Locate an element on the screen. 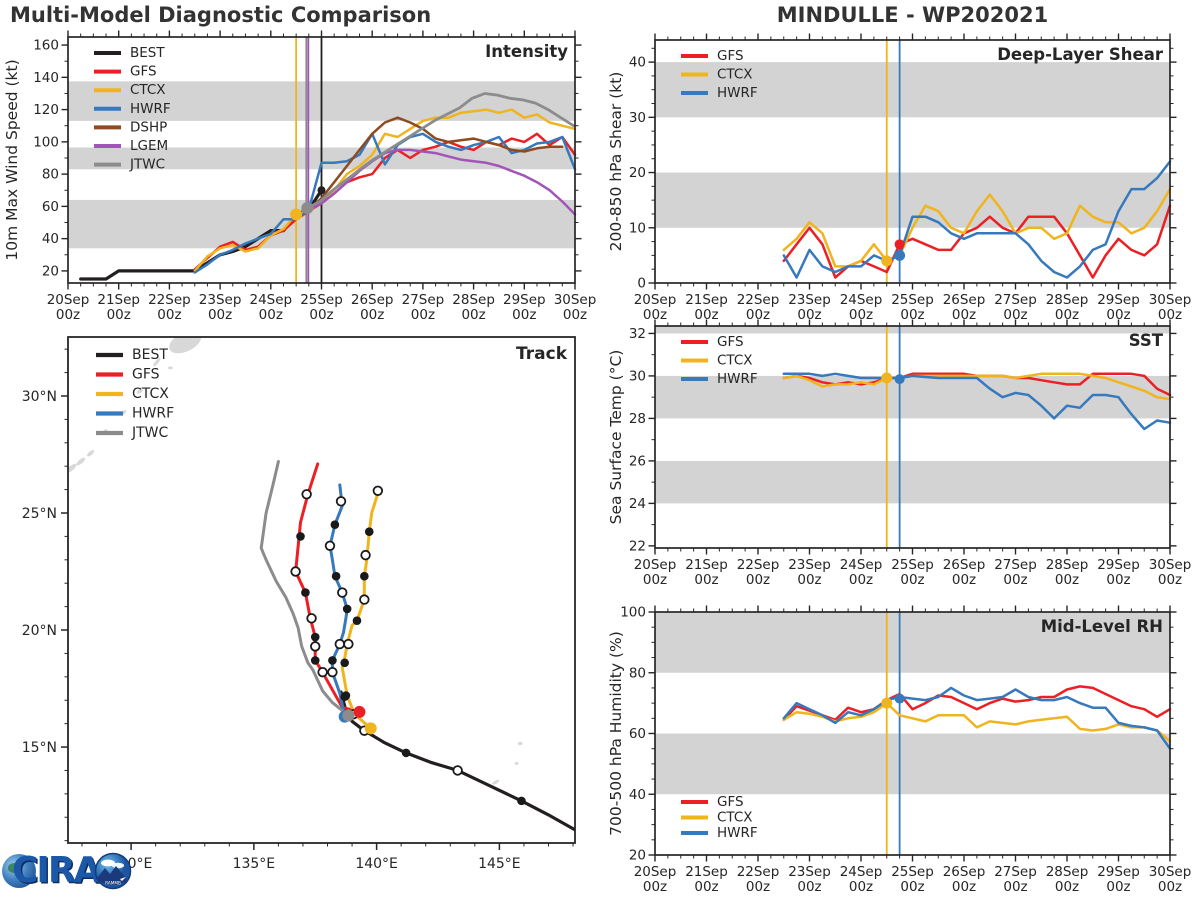 Image resolution: width=1200 pixels, height=900 pixels. globe-icon is located at coordinates (19, 871).